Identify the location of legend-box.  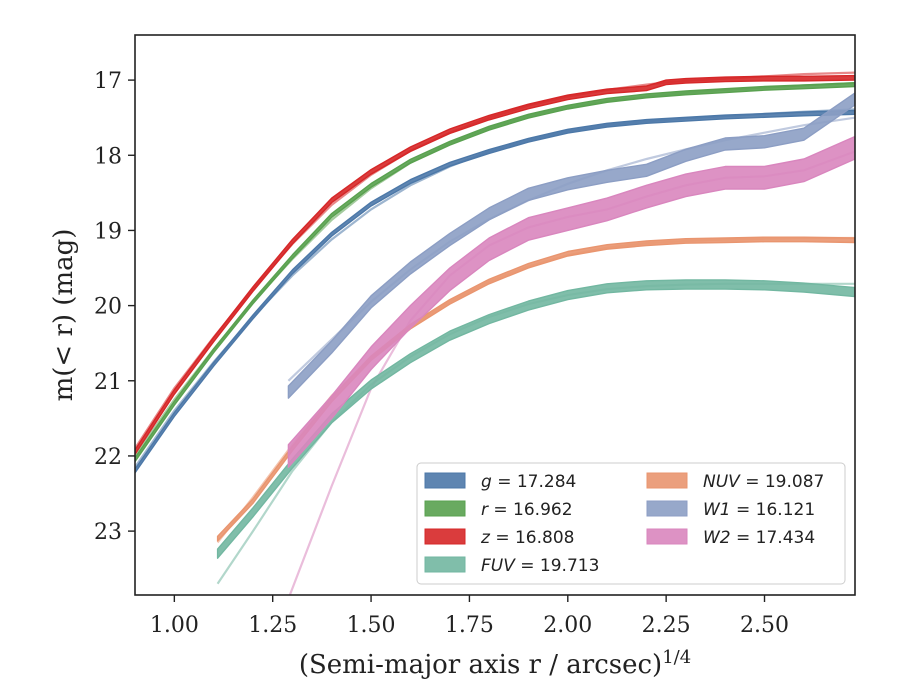
(631, 523).